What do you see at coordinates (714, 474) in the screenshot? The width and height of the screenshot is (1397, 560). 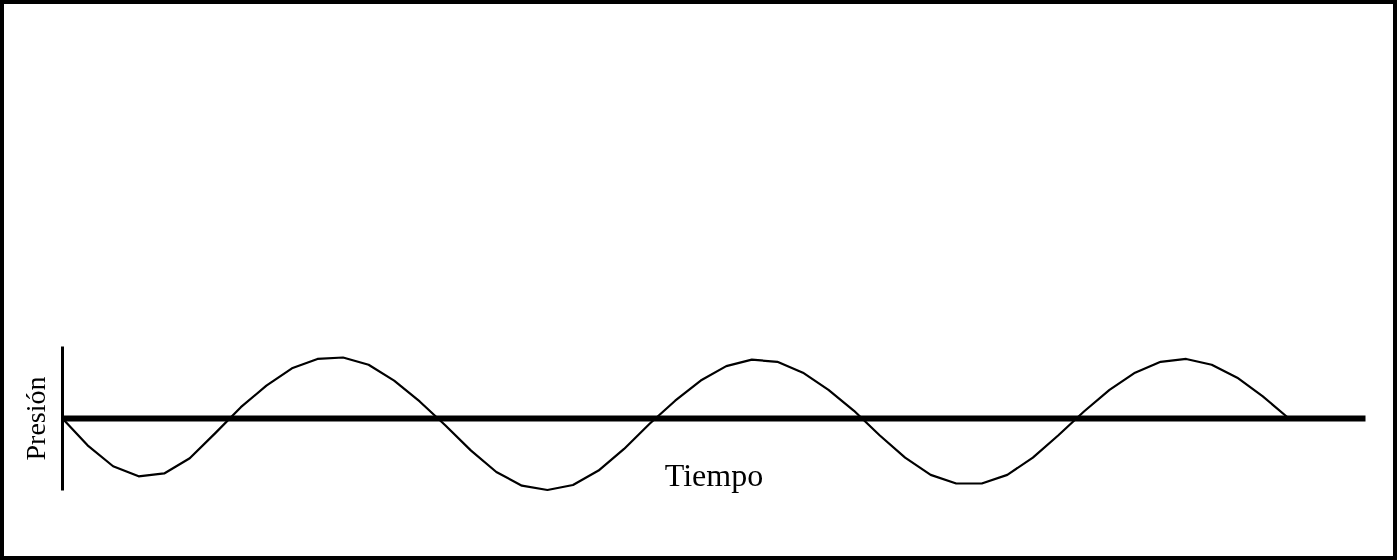 I see `x-axis-title: Tiempo` at bounding box center [714, 474].